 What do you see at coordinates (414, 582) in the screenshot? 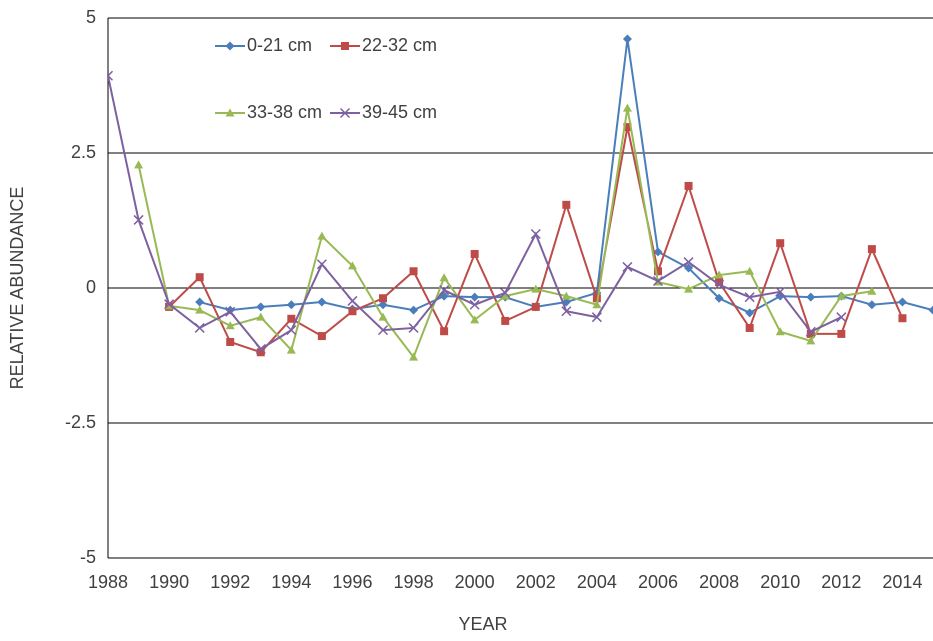
I see `x-tick-label: 1998` at bounding box center [414, 582].